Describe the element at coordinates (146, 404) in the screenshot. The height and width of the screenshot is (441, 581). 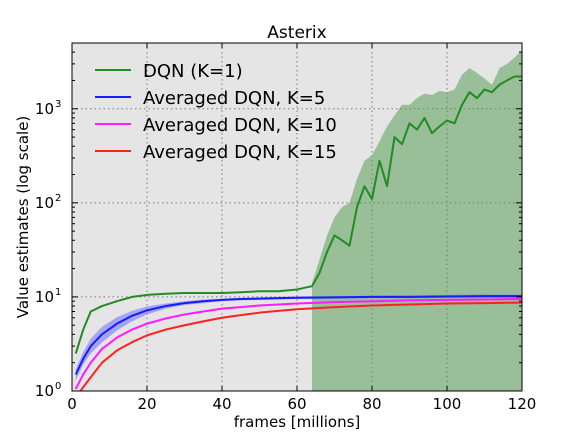
I see `x-tick-label: 20` at that location.